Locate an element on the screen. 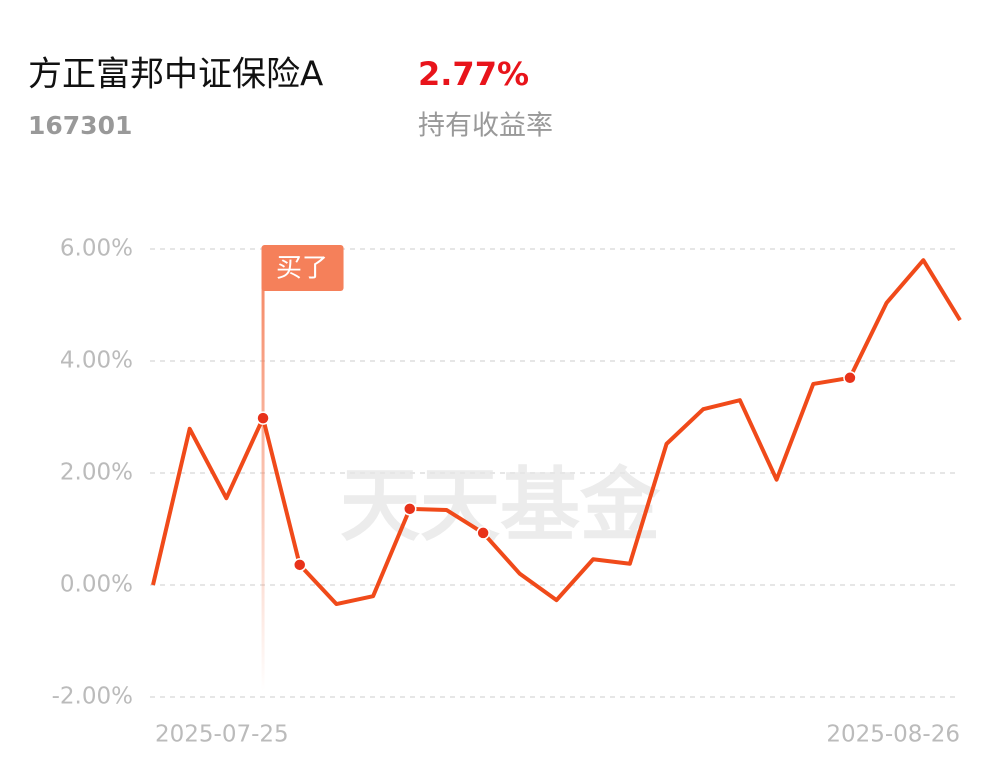  return-value: 2.77% is located at coordinates (473, 74).